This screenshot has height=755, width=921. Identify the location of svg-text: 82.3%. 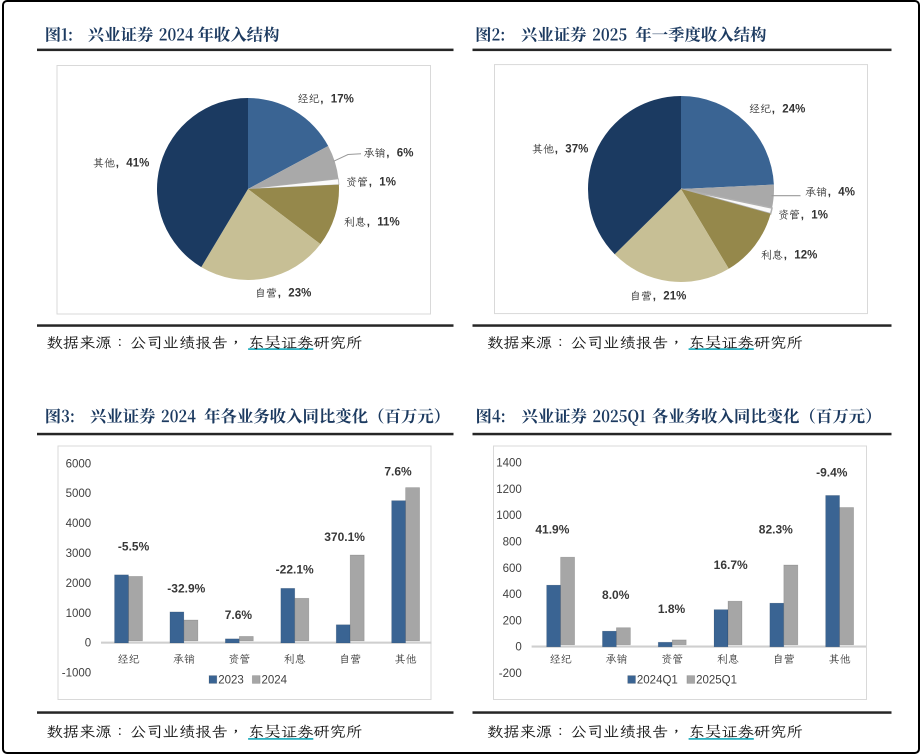
(776, 529).